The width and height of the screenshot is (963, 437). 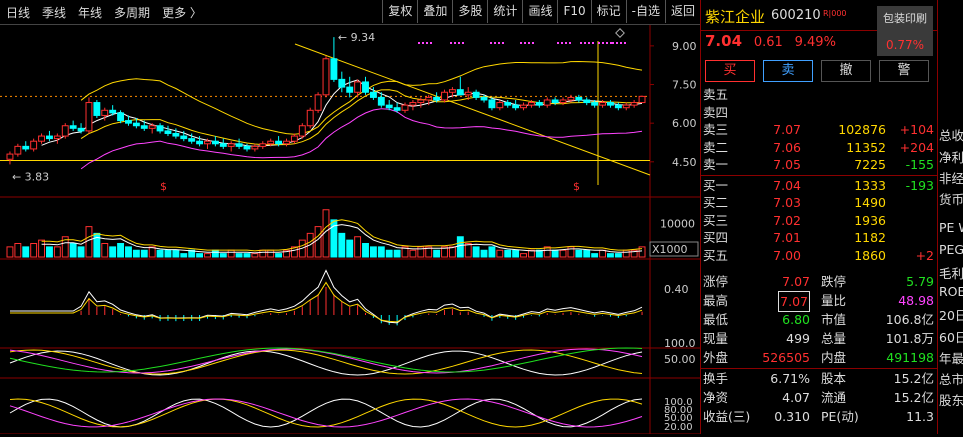 I want to click on stat-value: 0.310, so click(x=792, y=416).